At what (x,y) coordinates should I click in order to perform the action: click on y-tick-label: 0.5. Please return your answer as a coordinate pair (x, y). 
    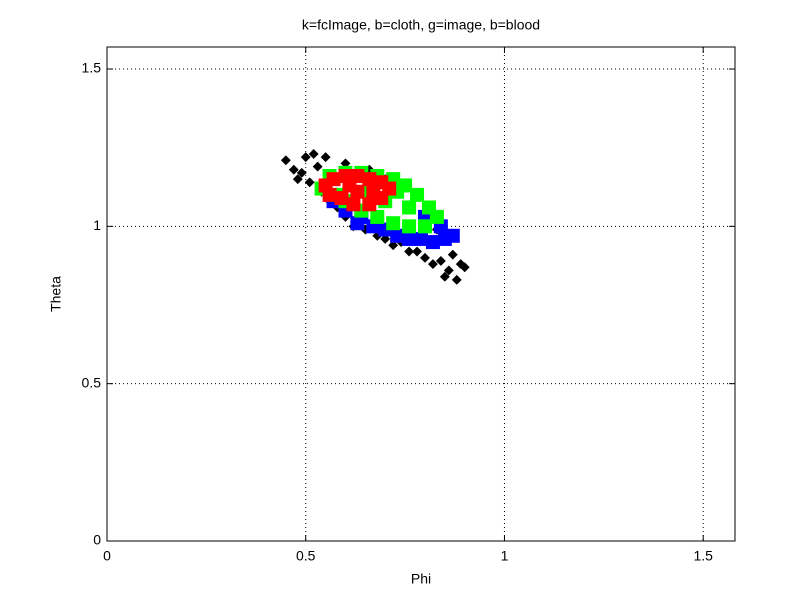
    Looking at the image, I should click on (92, 382).